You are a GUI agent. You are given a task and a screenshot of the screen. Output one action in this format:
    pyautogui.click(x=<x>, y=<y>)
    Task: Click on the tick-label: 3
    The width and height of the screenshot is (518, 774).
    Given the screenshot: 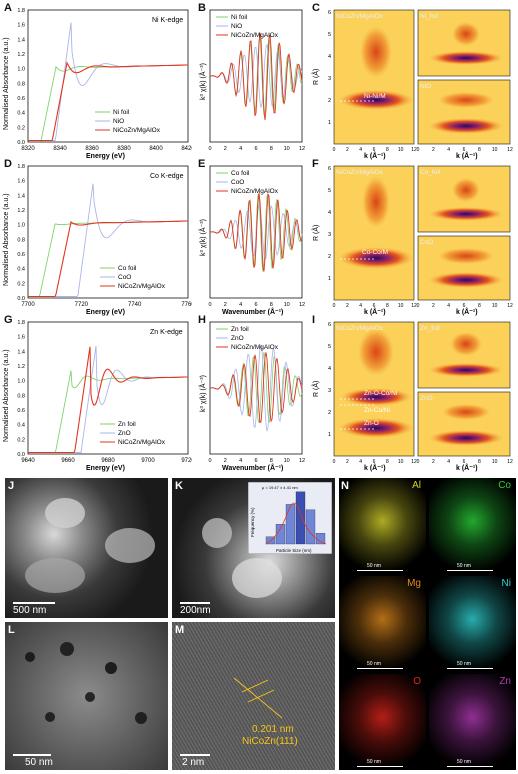 What is the action you would take?
    pyautogui.click(x=329, y=235)
    